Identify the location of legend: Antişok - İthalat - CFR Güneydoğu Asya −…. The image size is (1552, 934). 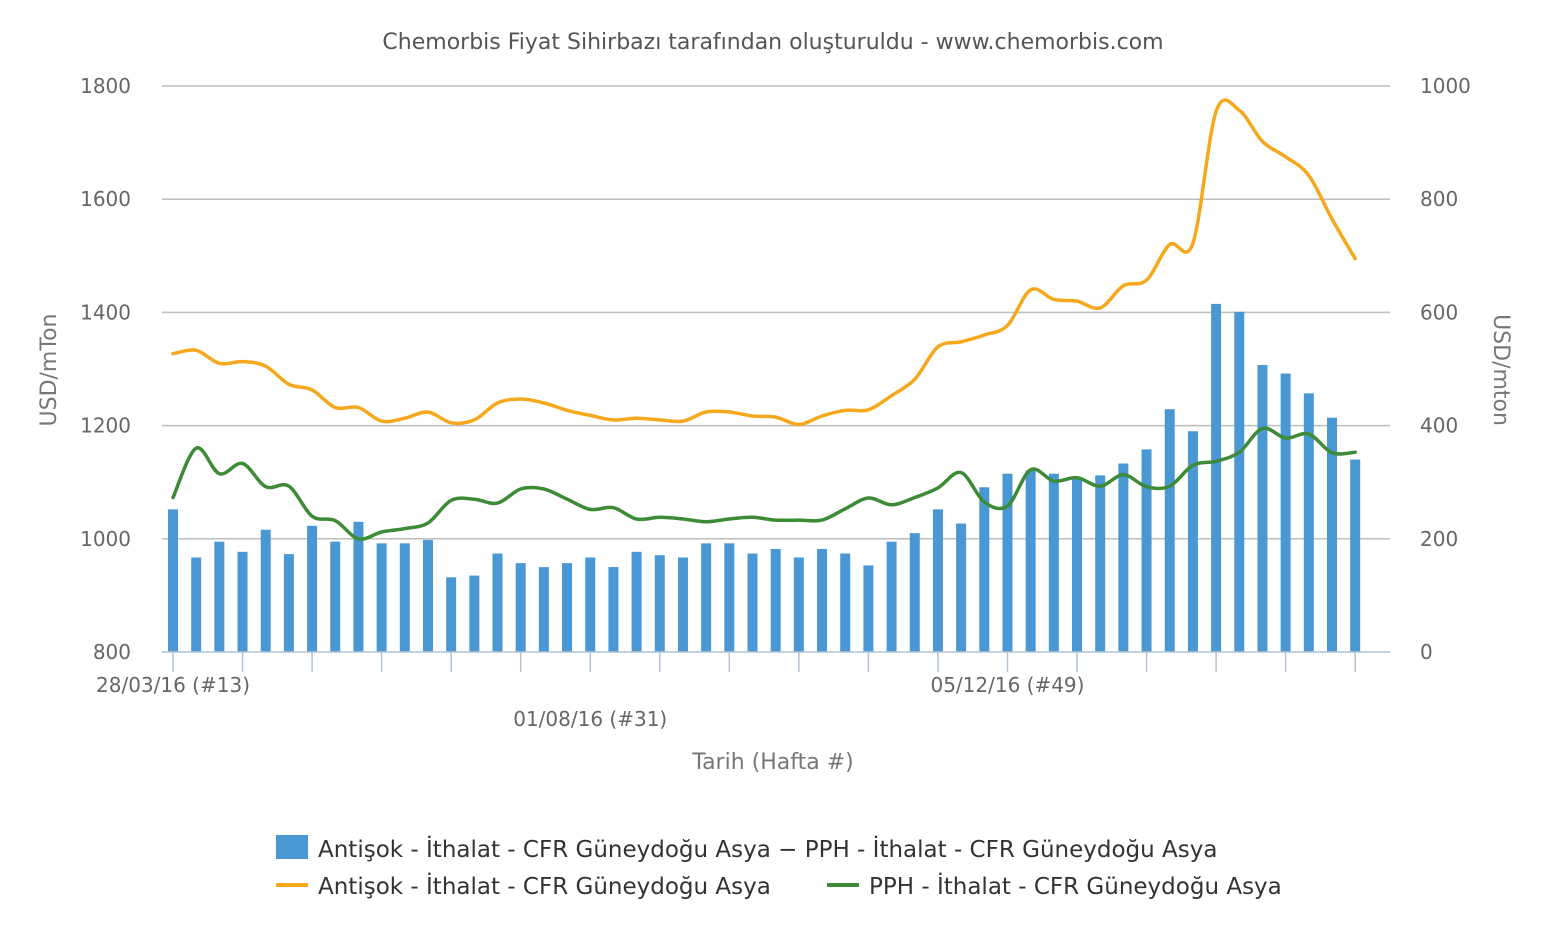
(779, 867).